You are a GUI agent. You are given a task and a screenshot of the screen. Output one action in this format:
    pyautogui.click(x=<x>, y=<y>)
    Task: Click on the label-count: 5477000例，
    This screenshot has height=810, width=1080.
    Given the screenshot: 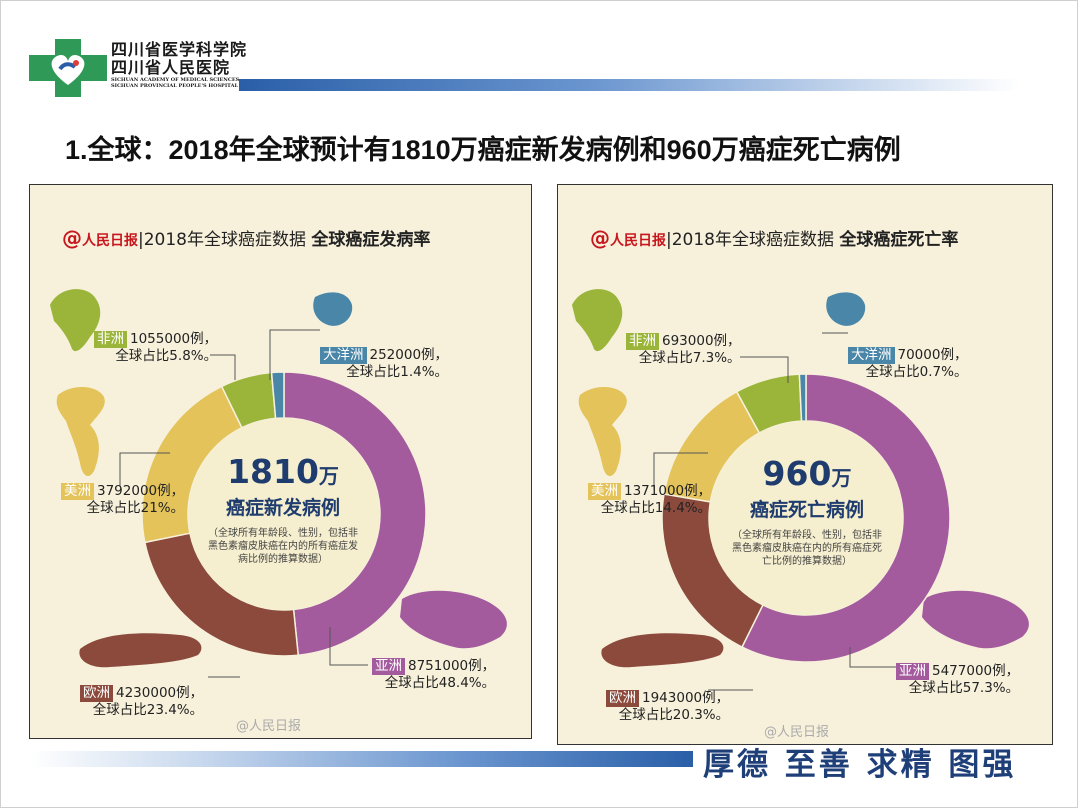 What is the action you would take?
    pyautogui.click(x=976, y=671)
    